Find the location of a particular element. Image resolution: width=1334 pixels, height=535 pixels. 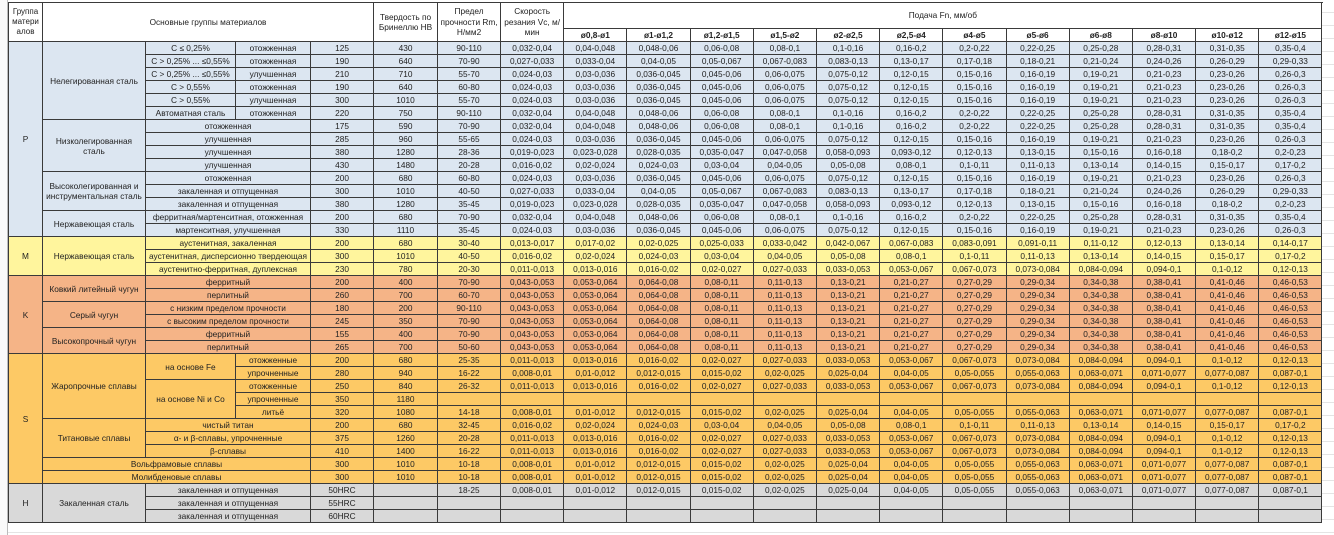

feed-value: 0,063-0,071 is located at coordinates (1100, 490).